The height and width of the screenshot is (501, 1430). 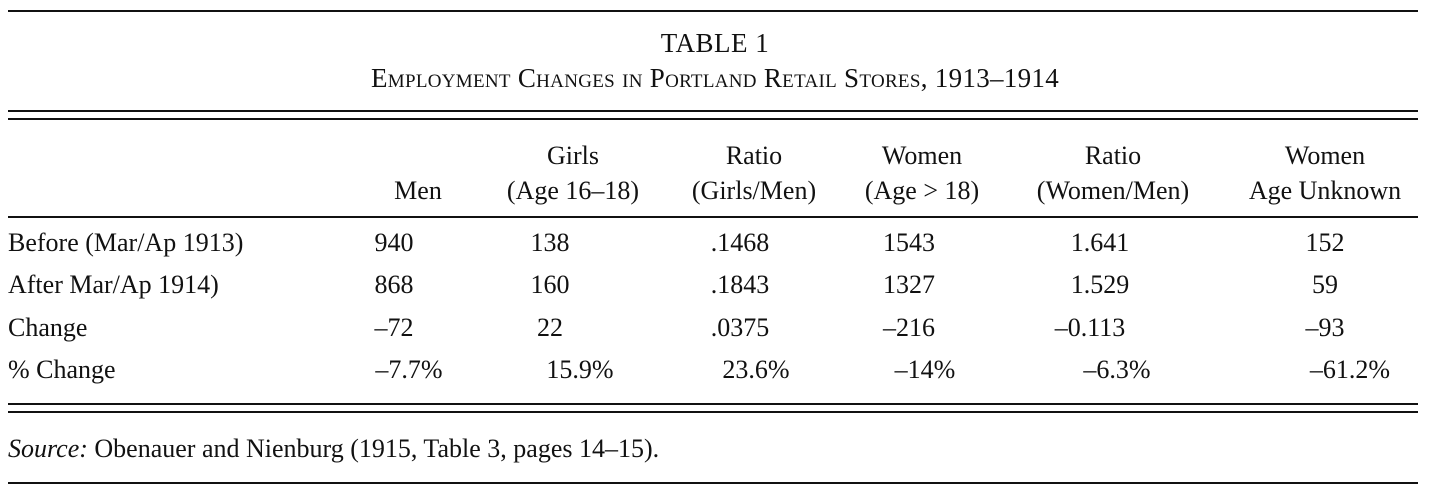 I want to click on table-cell: .0375, so click(x=740, y=327).